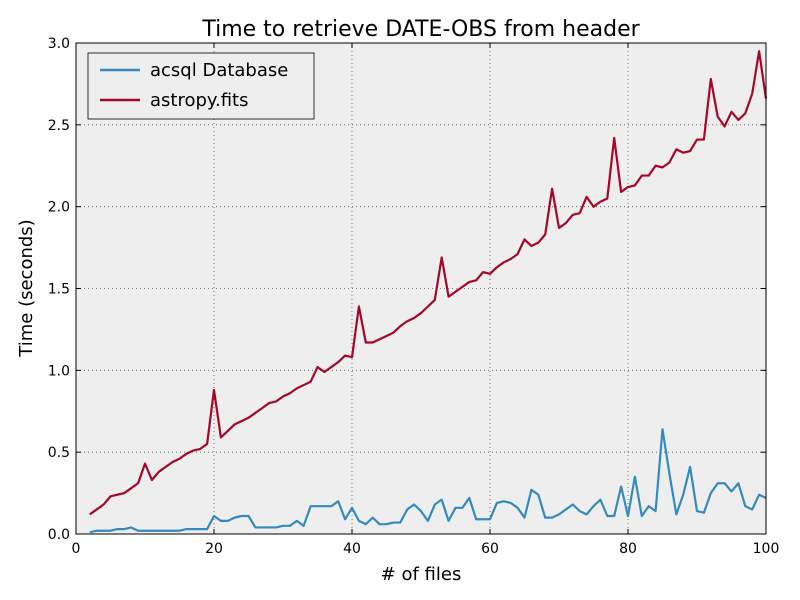 Image resolution: width=800 pixels, height=600 pixels. What do you see at coordinates (420, 29) in the screenshot?
I see `chart-title: Time to retrieve DATE-OBS from header` at bounding box center [420, 29].